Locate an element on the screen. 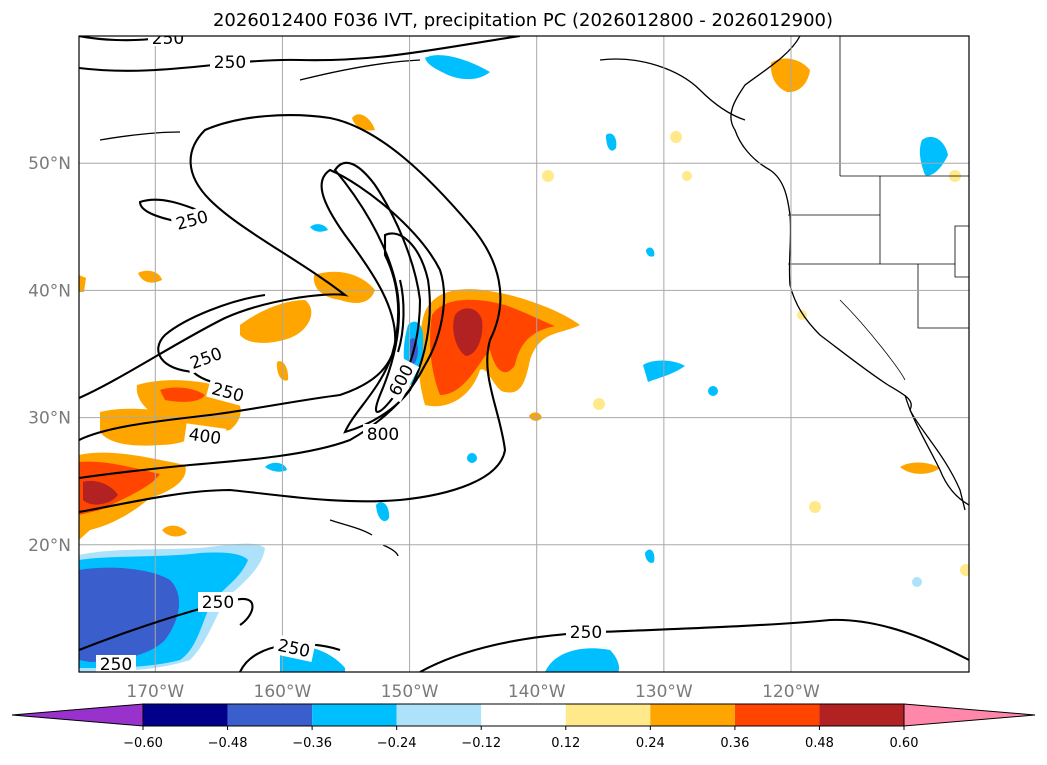  colorbar-tick-label: 0.48 is located at coordinates (819, 743).